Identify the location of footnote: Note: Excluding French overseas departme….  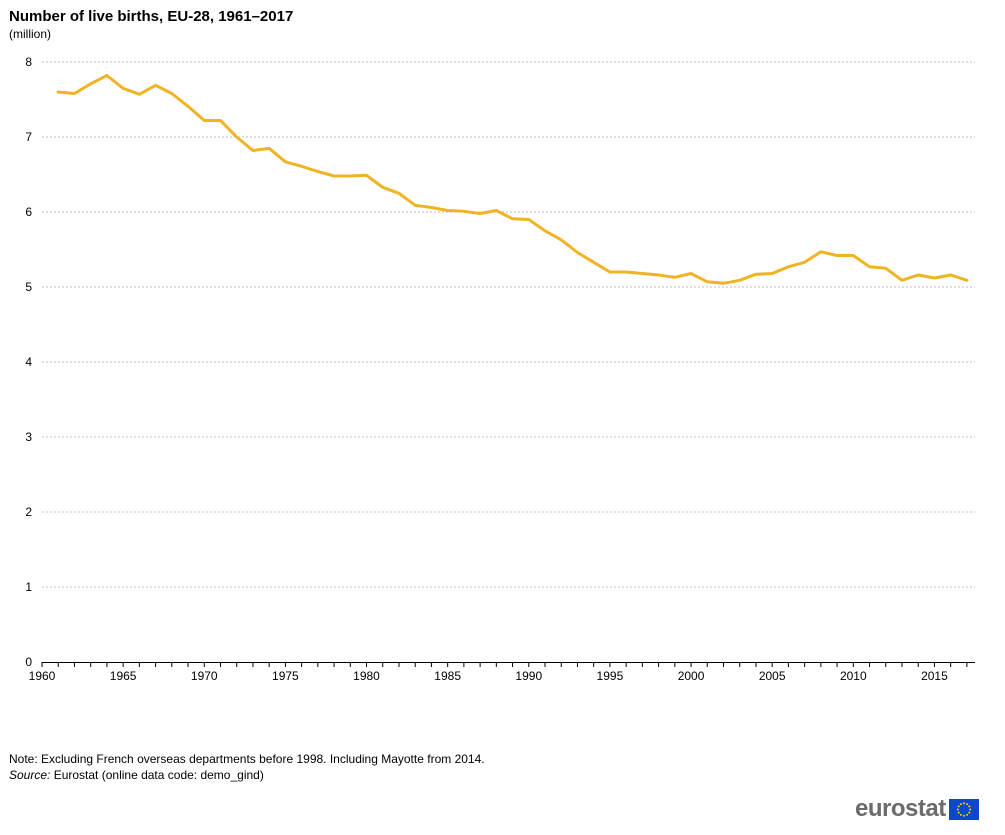
(247, 759).